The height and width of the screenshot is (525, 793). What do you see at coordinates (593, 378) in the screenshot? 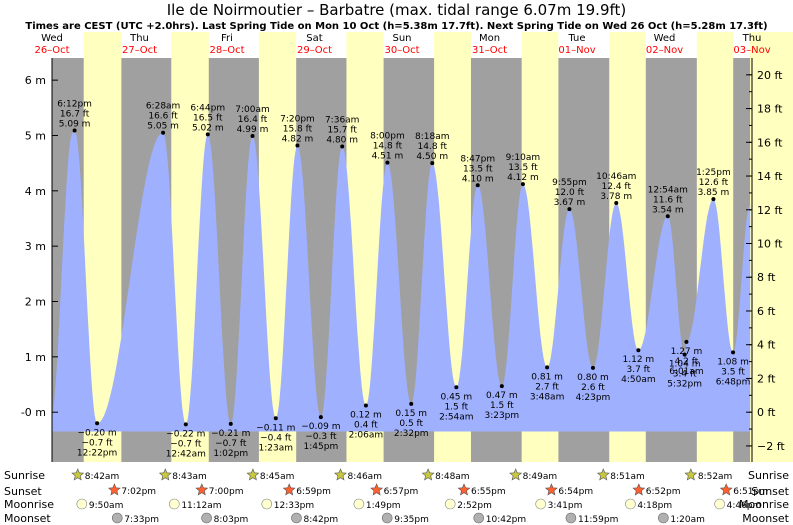
I see `extremum-m: 0.80 m` at bounding box center [593, 378].